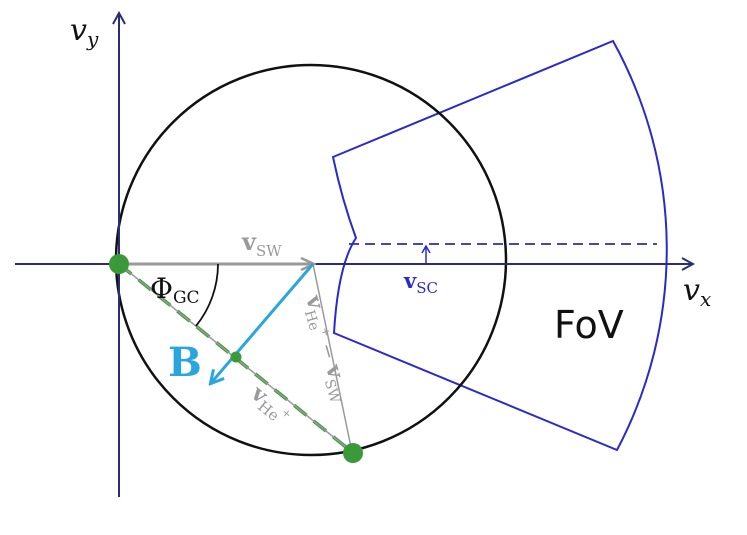  I want to click on vsc-label: vSC, so click(420, 282).